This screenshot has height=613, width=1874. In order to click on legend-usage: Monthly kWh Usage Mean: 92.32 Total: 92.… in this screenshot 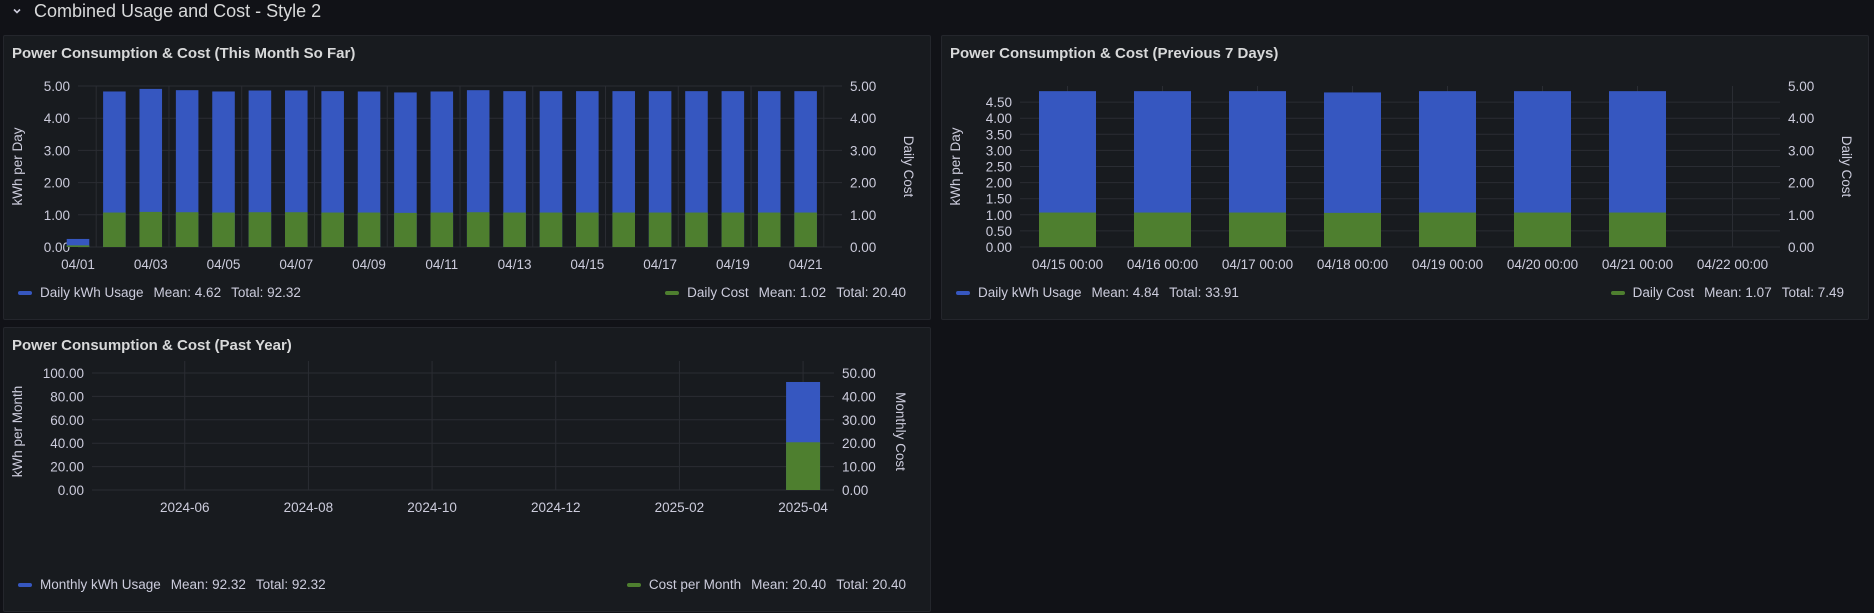, I will do `click(172, 584)`.